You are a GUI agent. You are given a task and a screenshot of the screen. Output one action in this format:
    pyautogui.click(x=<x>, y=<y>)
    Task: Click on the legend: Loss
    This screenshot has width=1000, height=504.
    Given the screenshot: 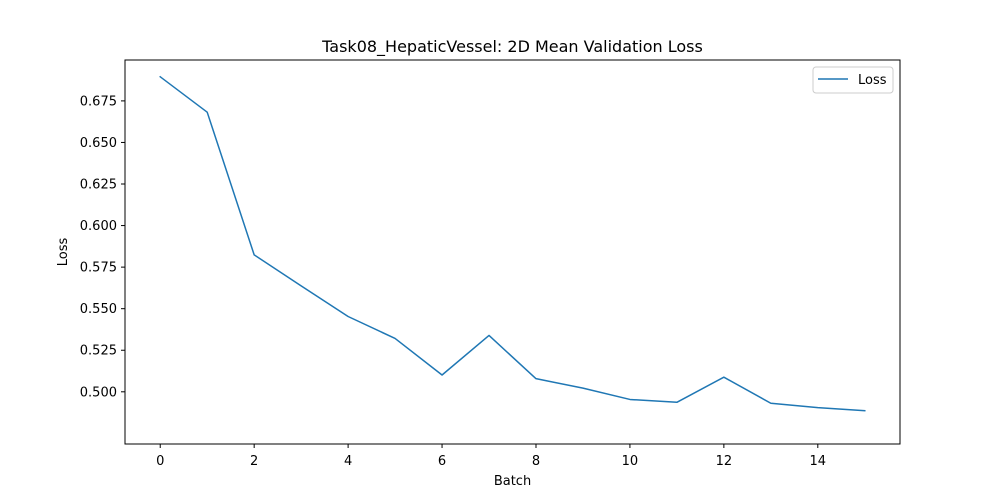 What is the action you would take?
    pyautogui.click(x=853, y=80)
    